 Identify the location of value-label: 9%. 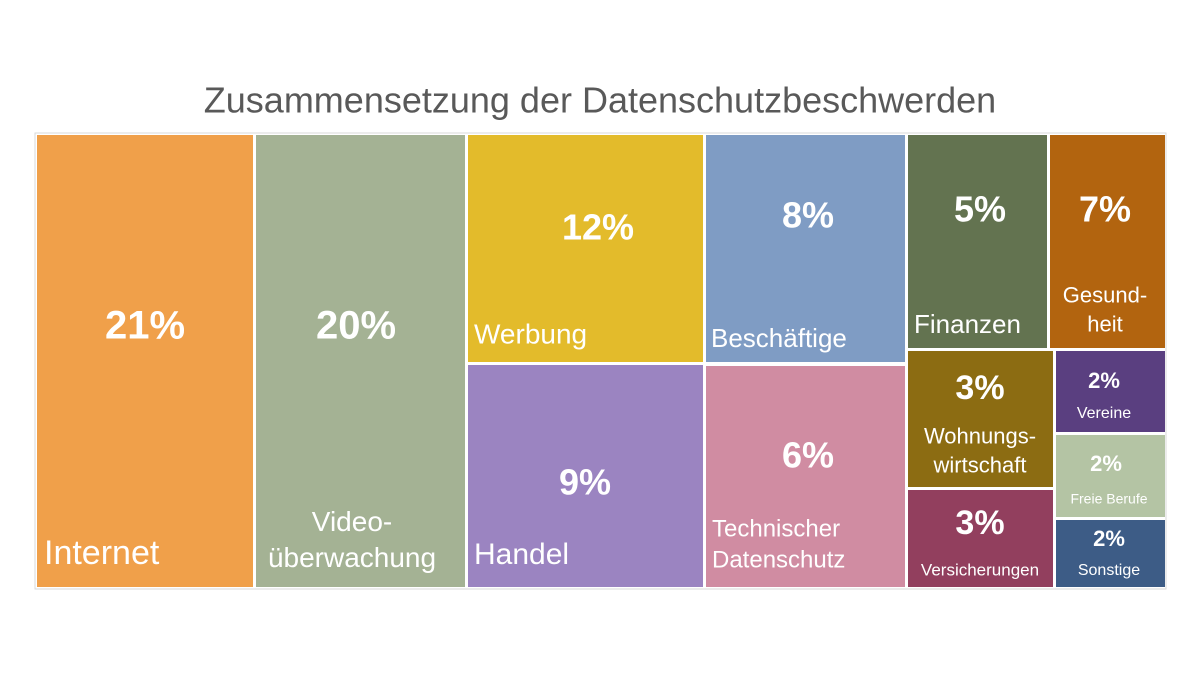
(585, 482).